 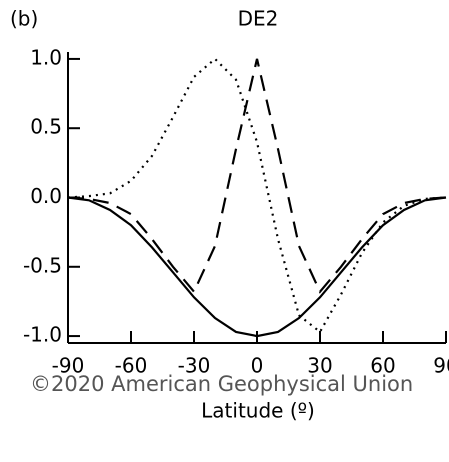 What do you see at coordinates (131, 366) in the screenshot?
I see `x-tick-label: -60` at bounding box center [131, 366].